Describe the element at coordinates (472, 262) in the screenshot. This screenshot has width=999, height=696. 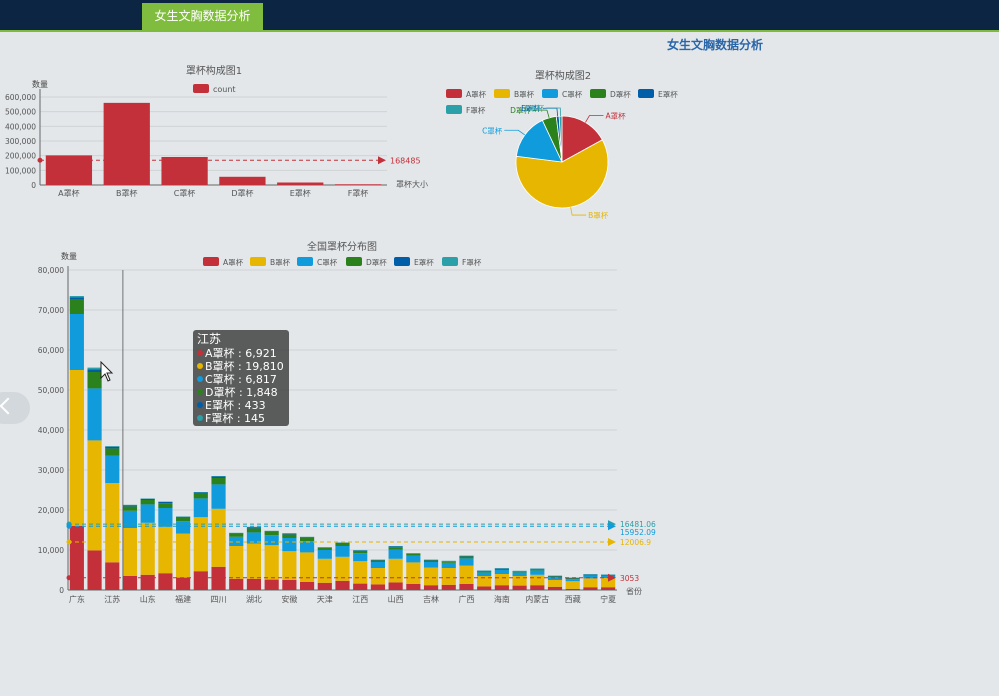
I see `legend-label: F罩杯` at that location.